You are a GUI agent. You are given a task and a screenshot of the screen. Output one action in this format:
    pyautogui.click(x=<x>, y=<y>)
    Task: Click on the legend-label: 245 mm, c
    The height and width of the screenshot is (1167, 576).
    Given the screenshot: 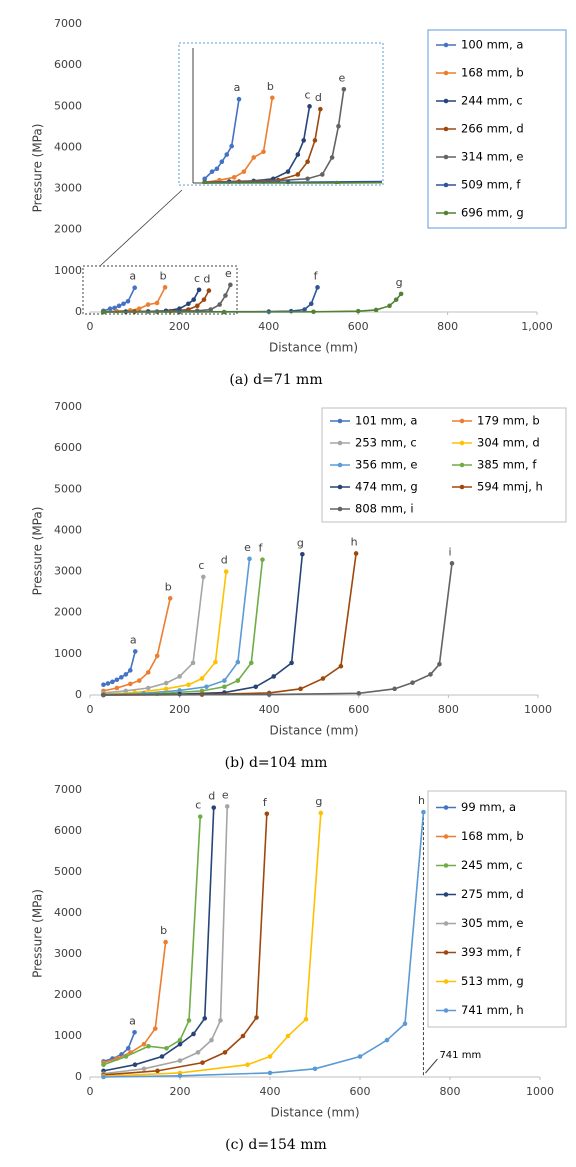 What is the action you would take?
    pyautogui.click(x=492, y=865)
    